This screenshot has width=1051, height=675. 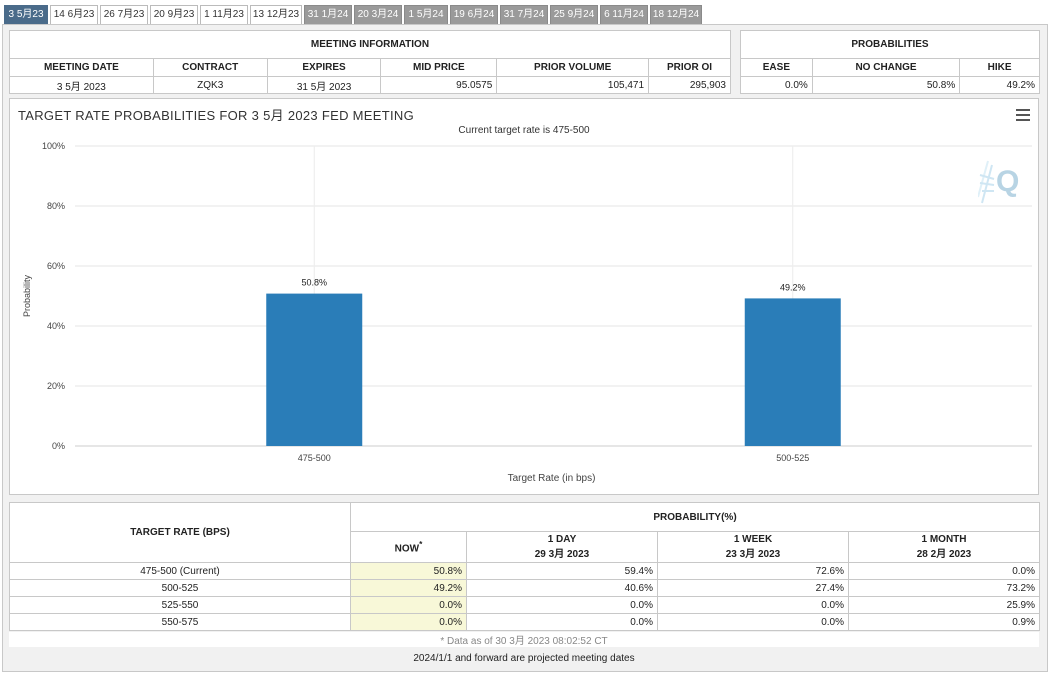 What do you see at coordinates (689, 85) in the screenshot?
I see `prior-oi-value: 295,903` at bounding box center [689, 85].